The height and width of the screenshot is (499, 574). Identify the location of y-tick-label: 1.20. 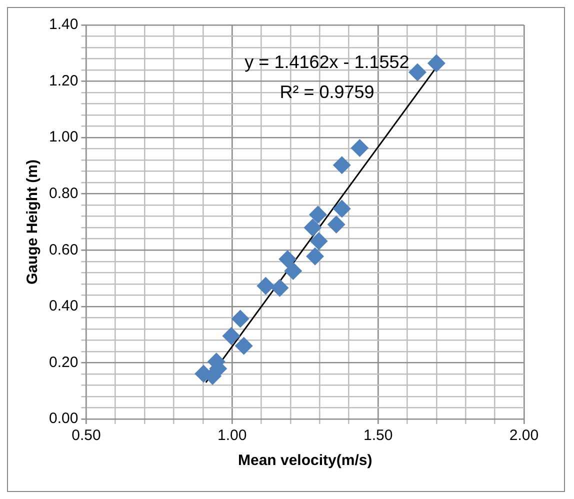
(63, 81).